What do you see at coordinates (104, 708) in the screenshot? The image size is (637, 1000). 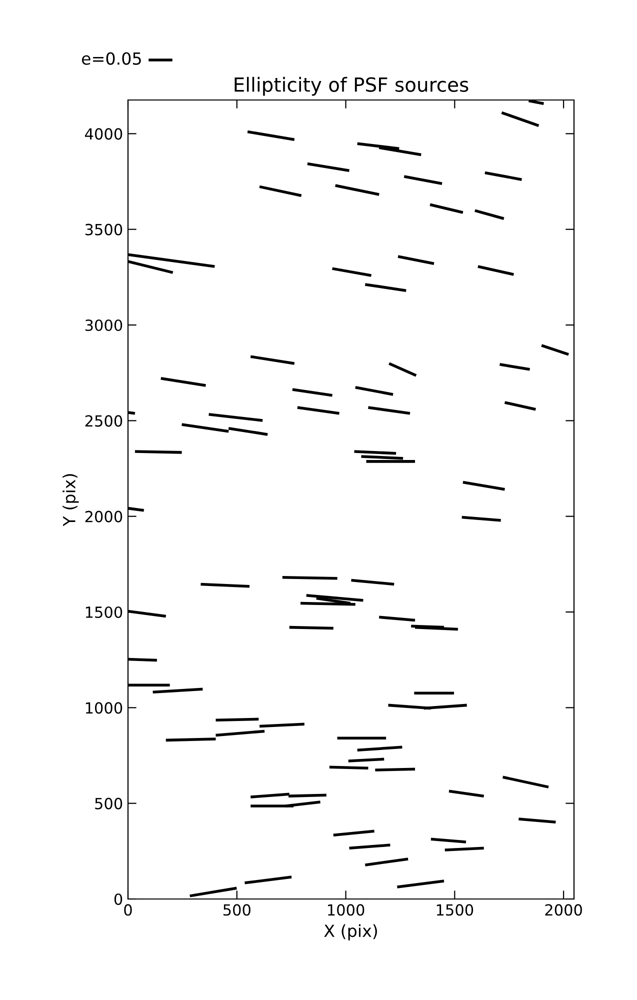 I see `y-tick-label: 1000` at bounding box center [104, 708].